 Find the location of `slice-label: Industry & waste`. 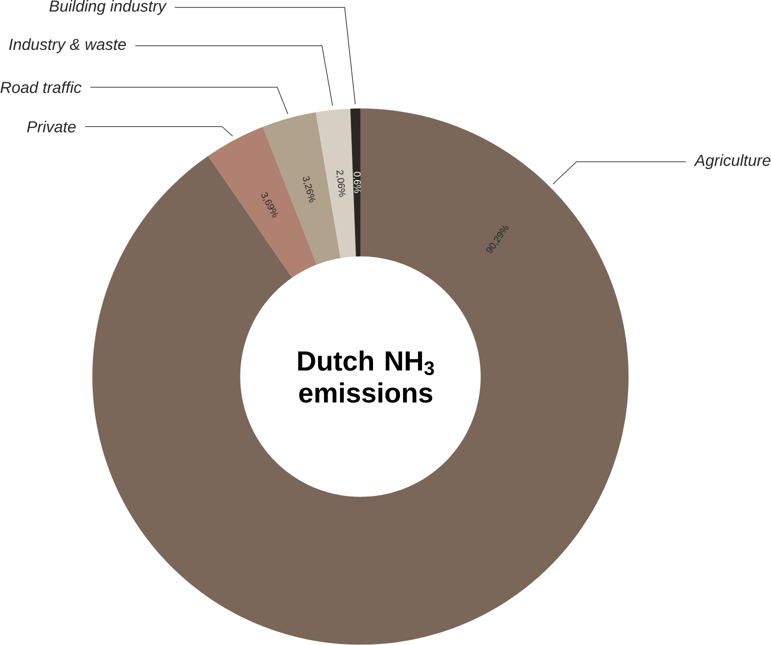

slice-label: Industry & waste is located at coordinates (67, 46).